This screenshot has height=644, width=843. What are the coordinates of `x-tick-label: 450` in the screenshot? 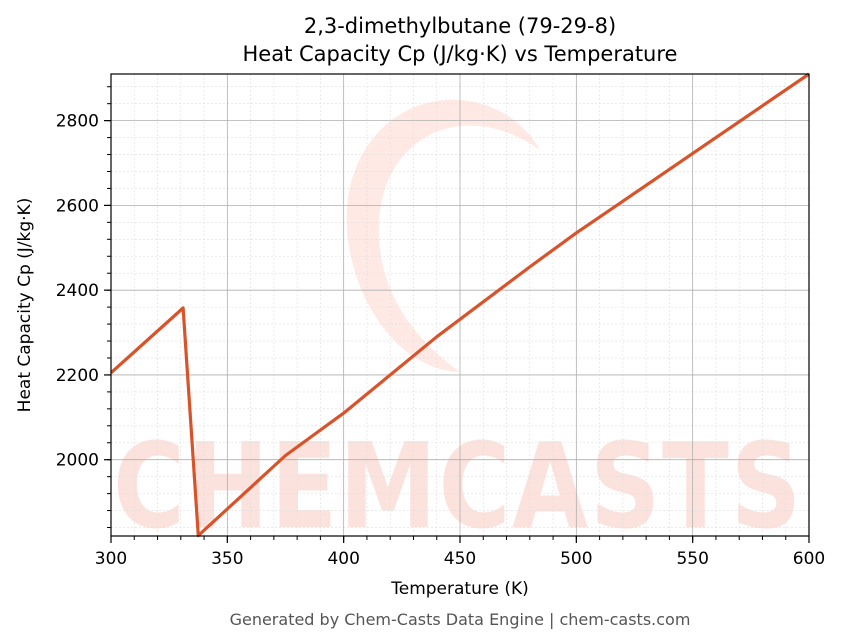 It's located at (460, 559).